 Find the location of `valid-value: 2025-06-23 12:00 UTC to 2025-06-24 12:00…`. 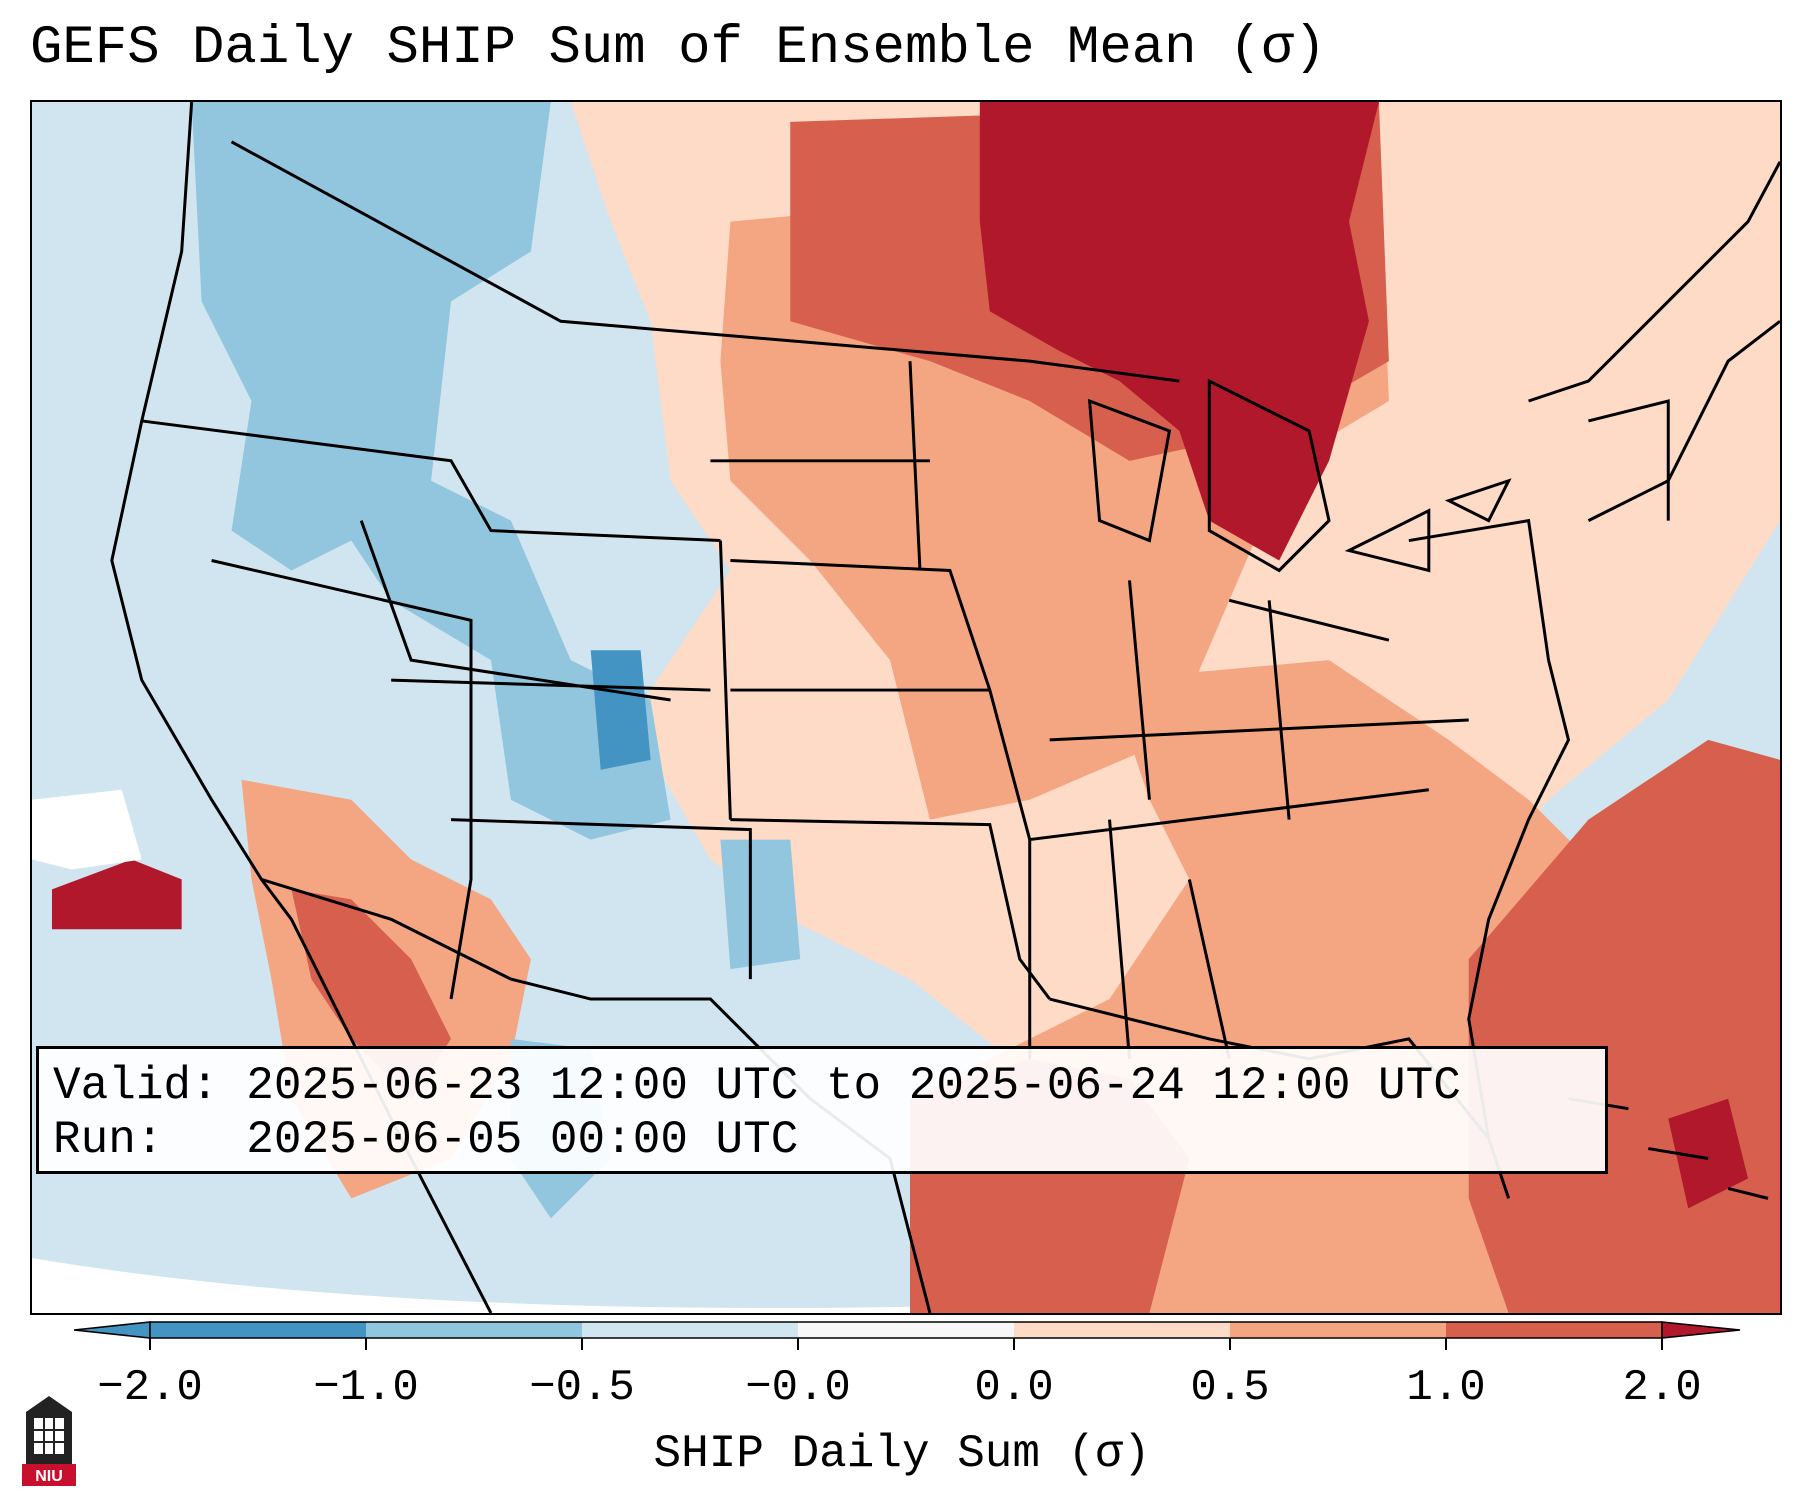

valid-value: 2025-06-23 12:00 UTC to 2025-06-24 12:00… is located at coordinates (853, 1086).